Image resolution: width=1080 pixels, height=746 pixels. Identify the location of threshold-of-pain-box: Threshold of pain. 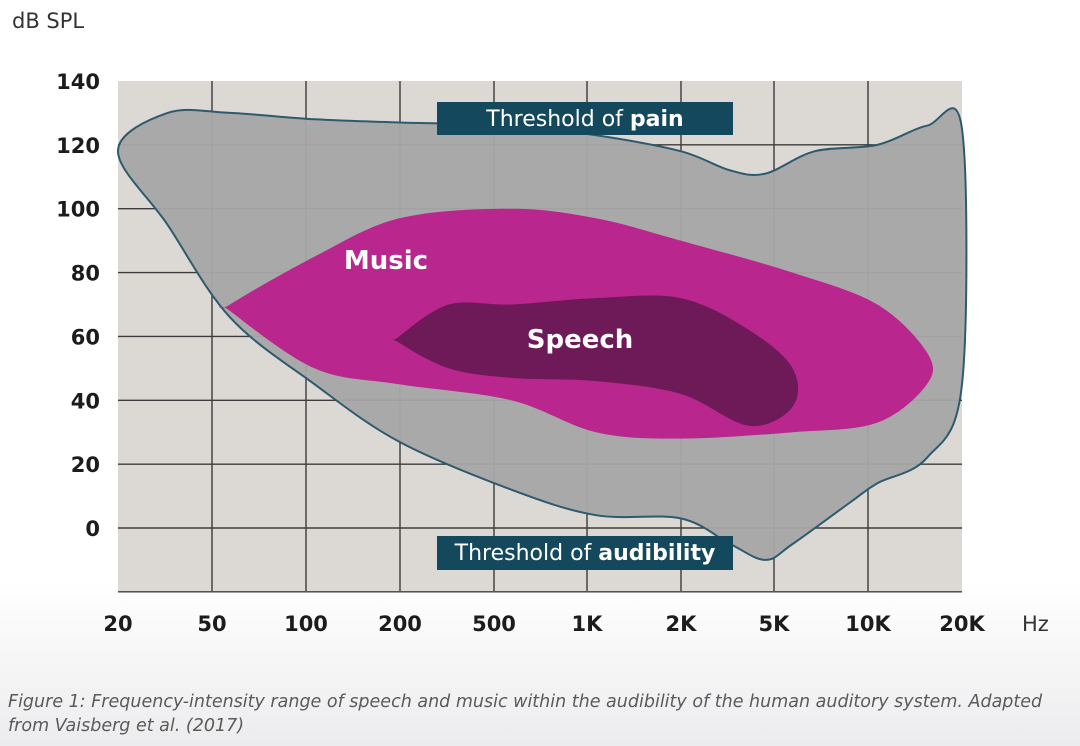
(585, 118).